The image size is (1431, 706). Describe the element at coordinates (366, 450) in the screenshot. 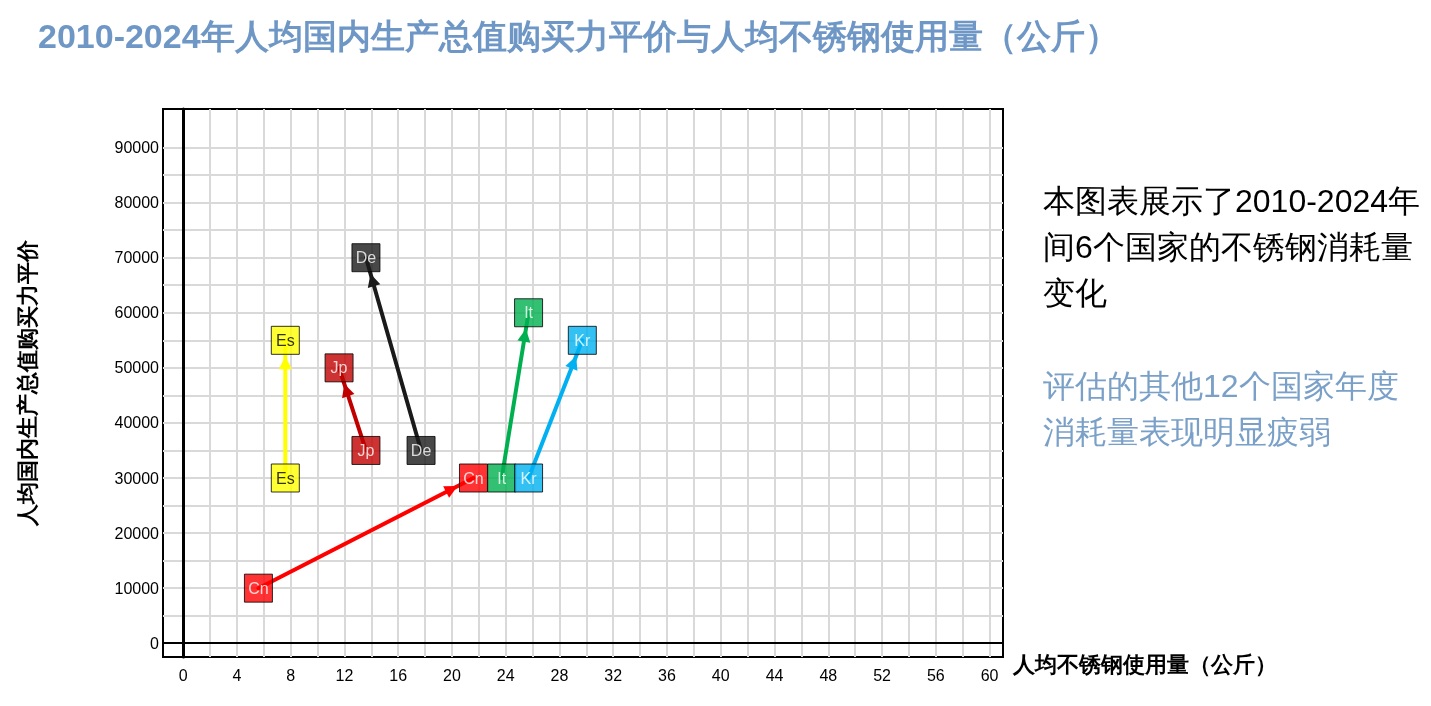

I see `text: Jp` at that location.